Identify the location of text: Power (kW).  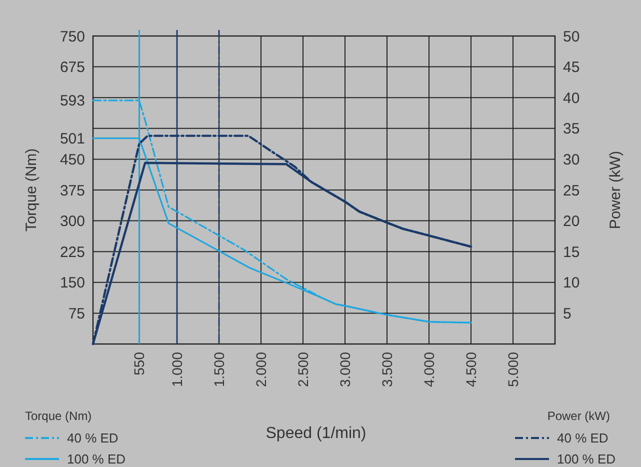
(578, 416).